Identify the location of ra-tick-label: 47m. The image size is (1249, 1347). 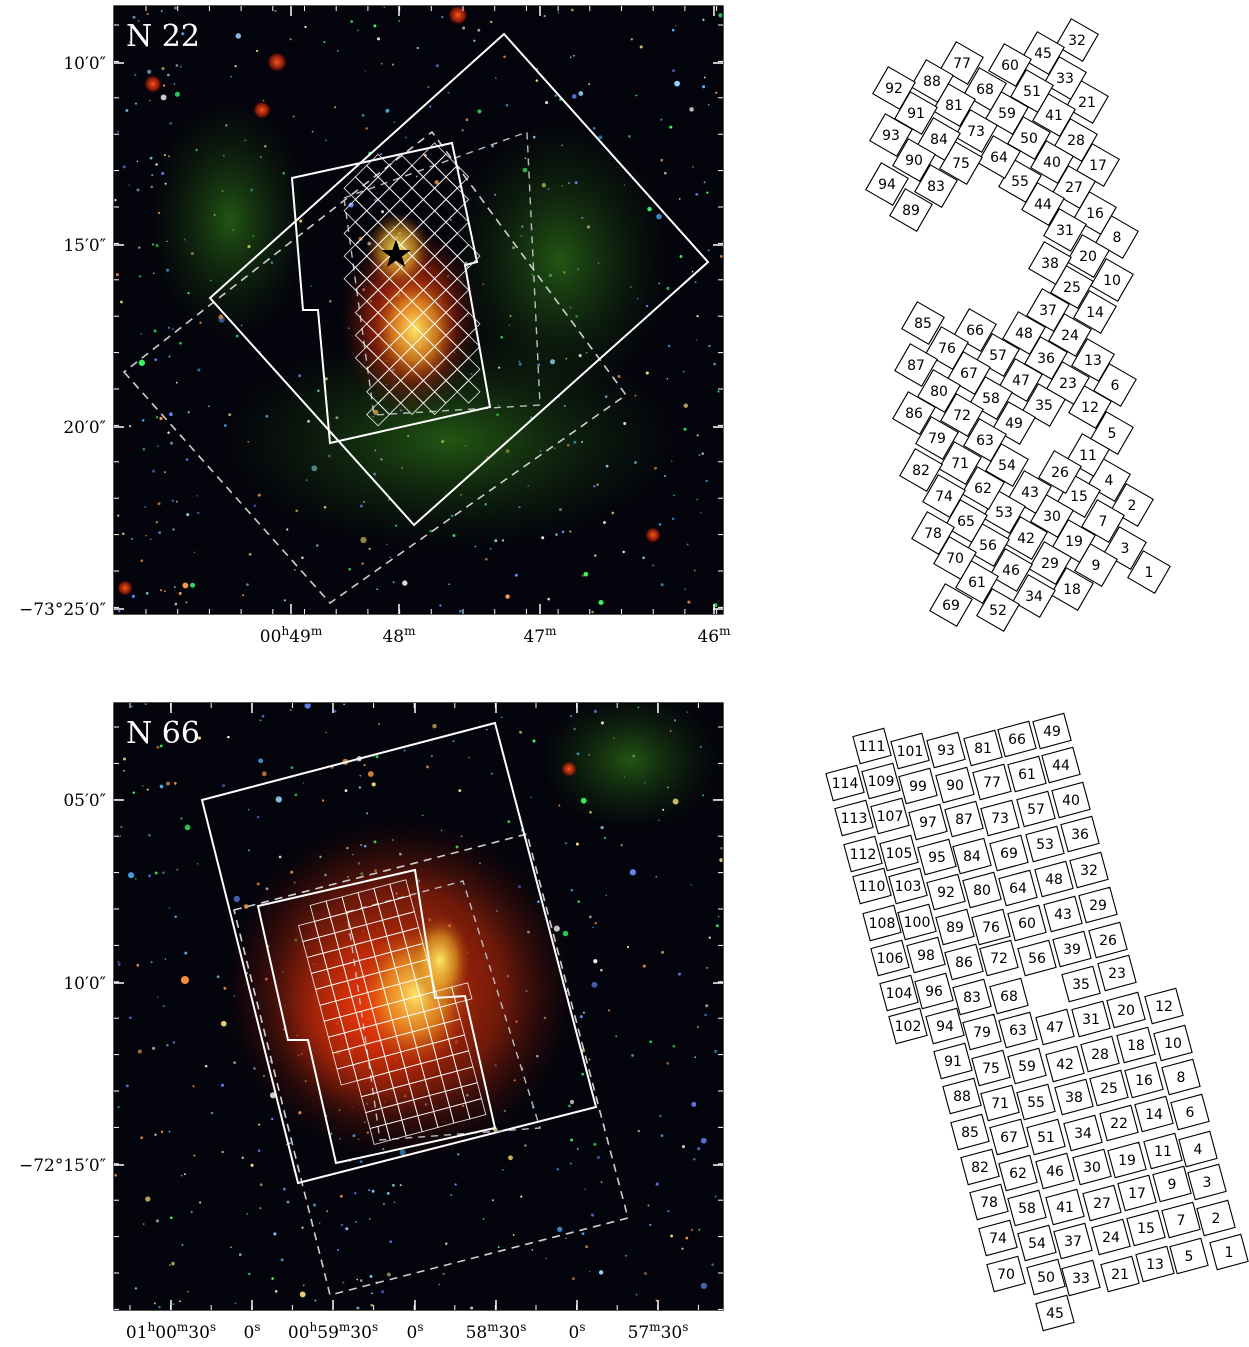
(540, 635).